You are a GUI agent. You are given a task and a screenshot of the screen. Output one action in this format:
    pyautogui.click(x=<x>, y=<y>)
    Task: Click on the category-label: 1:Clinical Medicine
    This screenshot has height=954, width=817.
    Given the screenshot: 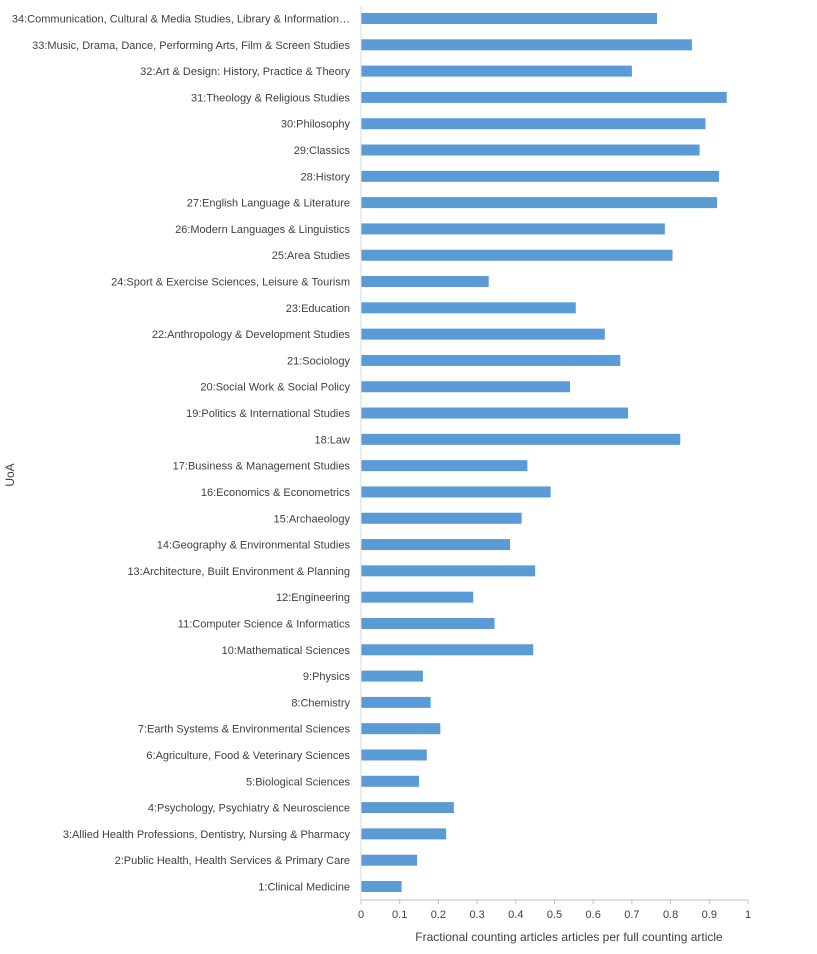 What is the action you would take?
    pyautogui.click(x=304, y=888)
    